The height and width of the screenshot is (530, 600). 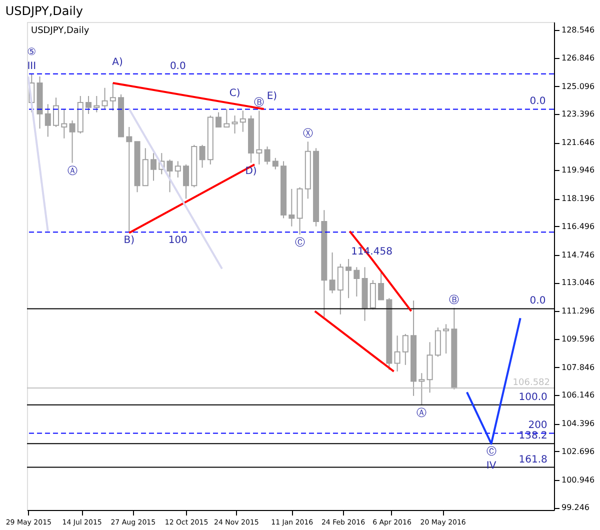 I want to click on y-tick-label: 111.296, so click(x=578, y=311).